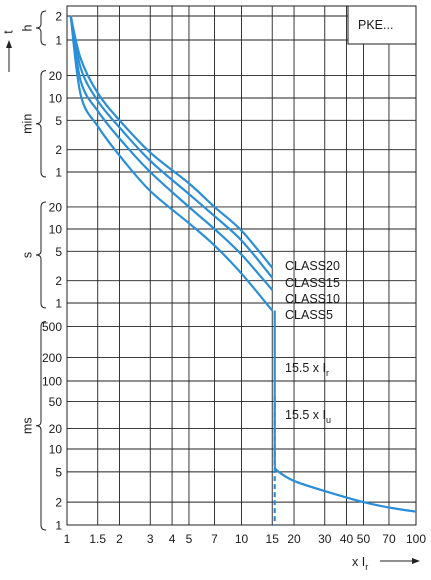 This screenshot has height=580, width=431. What do you see at coordinates (150, 539) in the screenshot?
I see `x-tick-label-3: 3` at bounding box center [150, 539].